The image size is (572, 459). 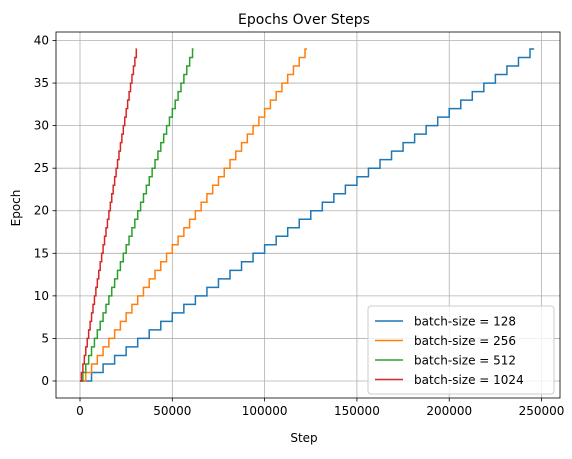 What do you see at coordinates (41, 211) in the screenshot?
I see `y-tick-label: 20` at bounding box center [41, 211].